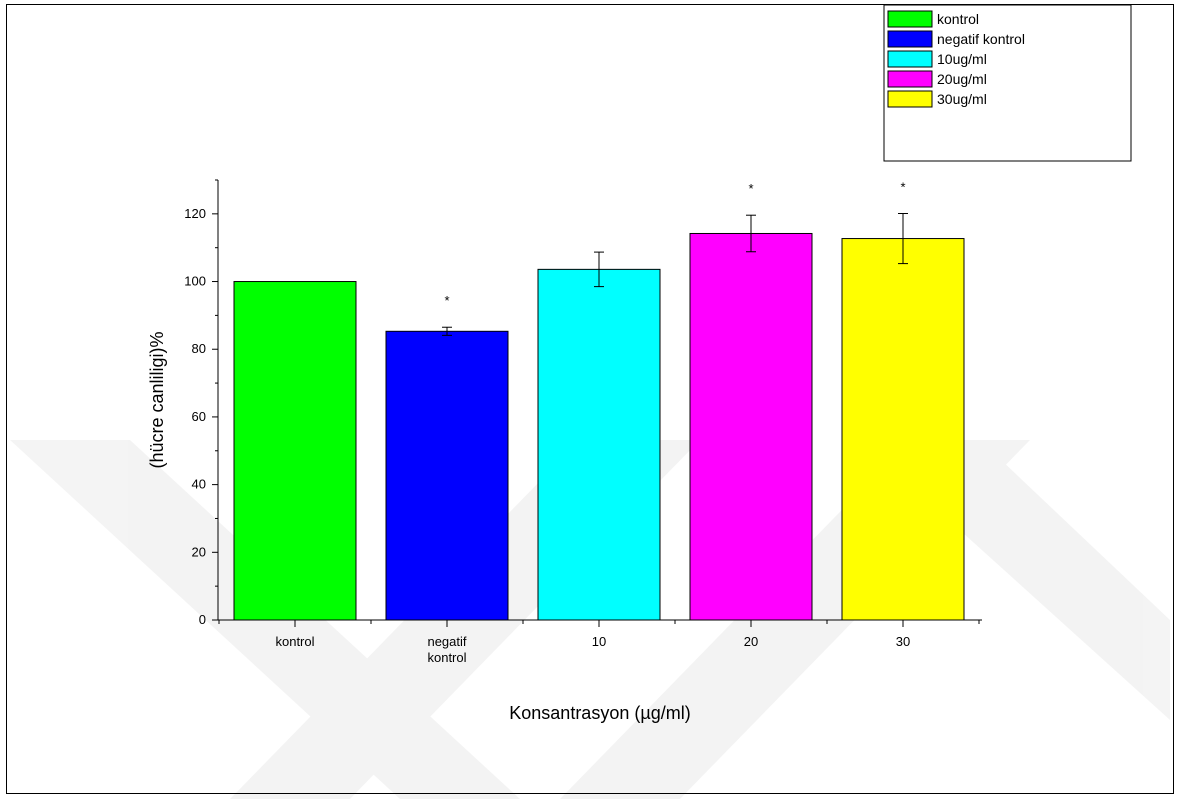 The height and width of the screenshot is (799, 1179). What do you see at coordinates (962, 59) in the screenshot?
I see `legend-label-2: 10ug/ml` at bounding box center [962, 59].